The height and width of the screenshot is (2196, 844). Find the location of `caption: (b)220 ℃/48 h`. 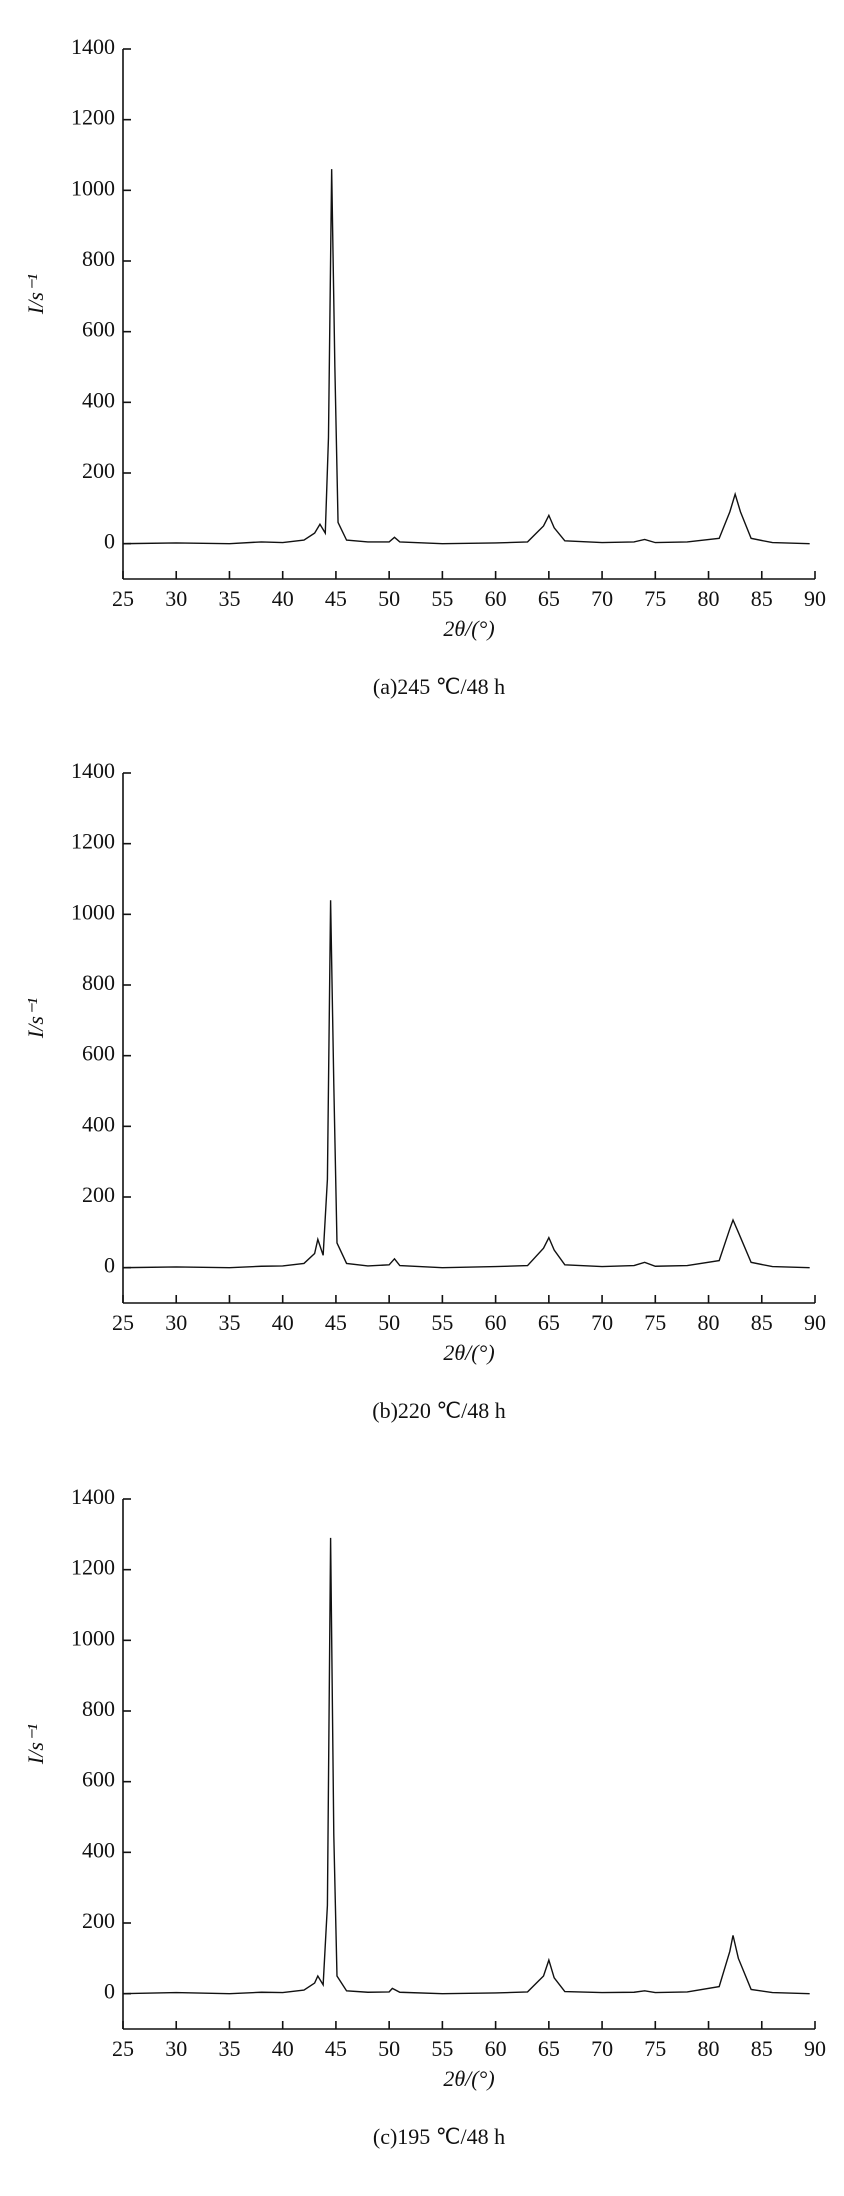

caption: (b)220 ℃/48 h is located at coordinates (438, 1410).